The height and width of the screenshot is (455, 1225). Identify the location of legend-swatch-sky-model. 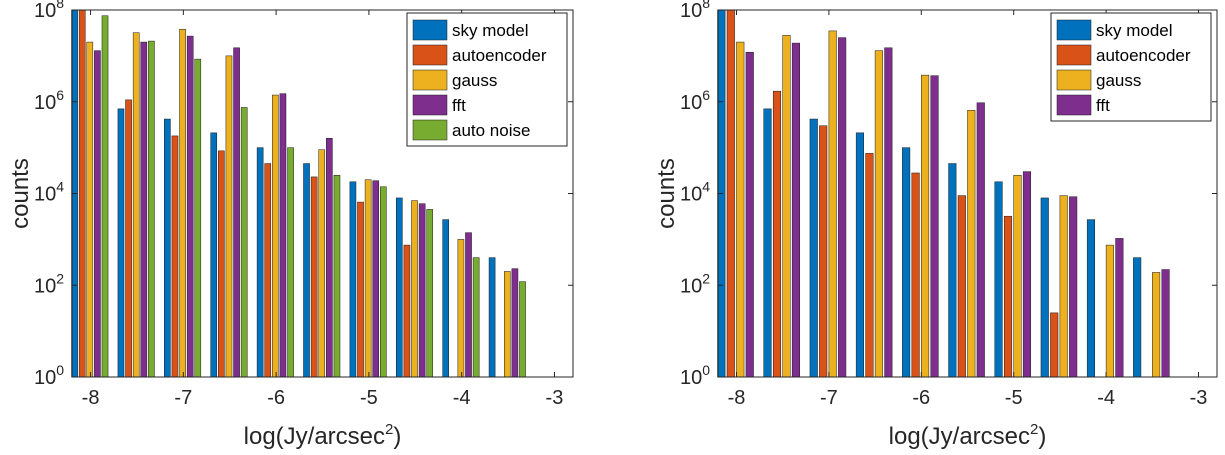
(430, 30).